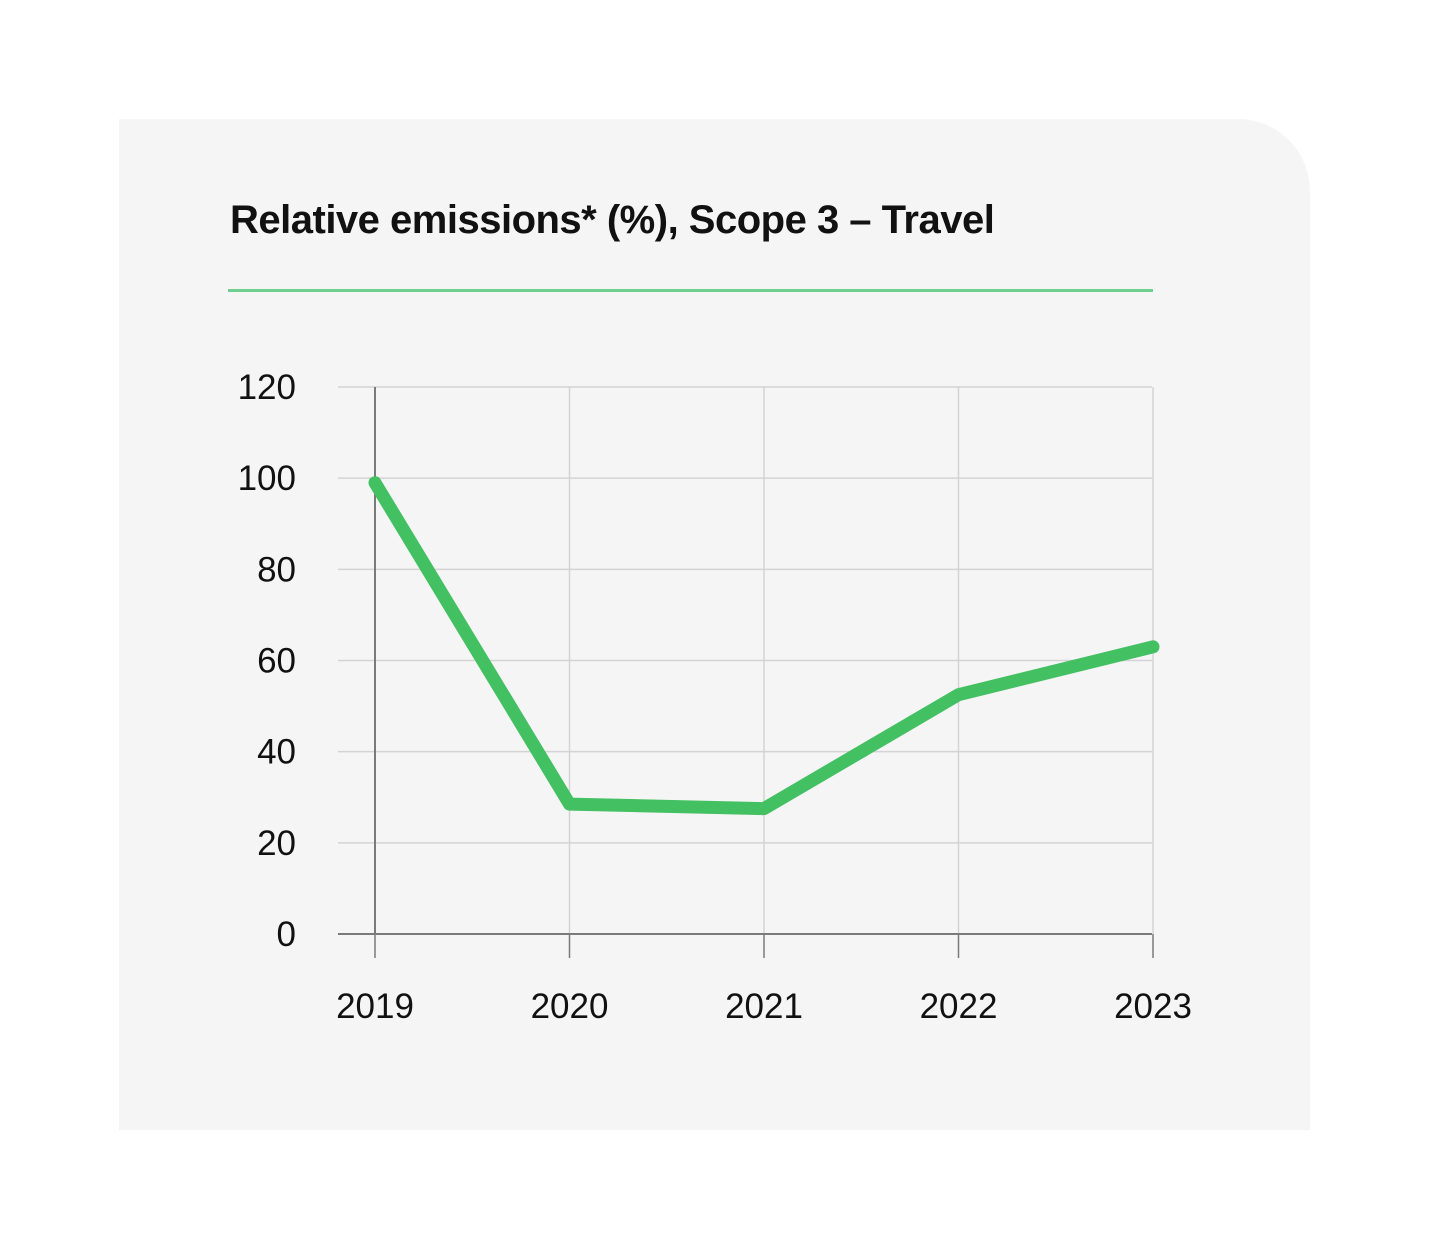 The image size is (1430, 1252). I want to click on x-tick-label: 2019, so click(375, 1006).